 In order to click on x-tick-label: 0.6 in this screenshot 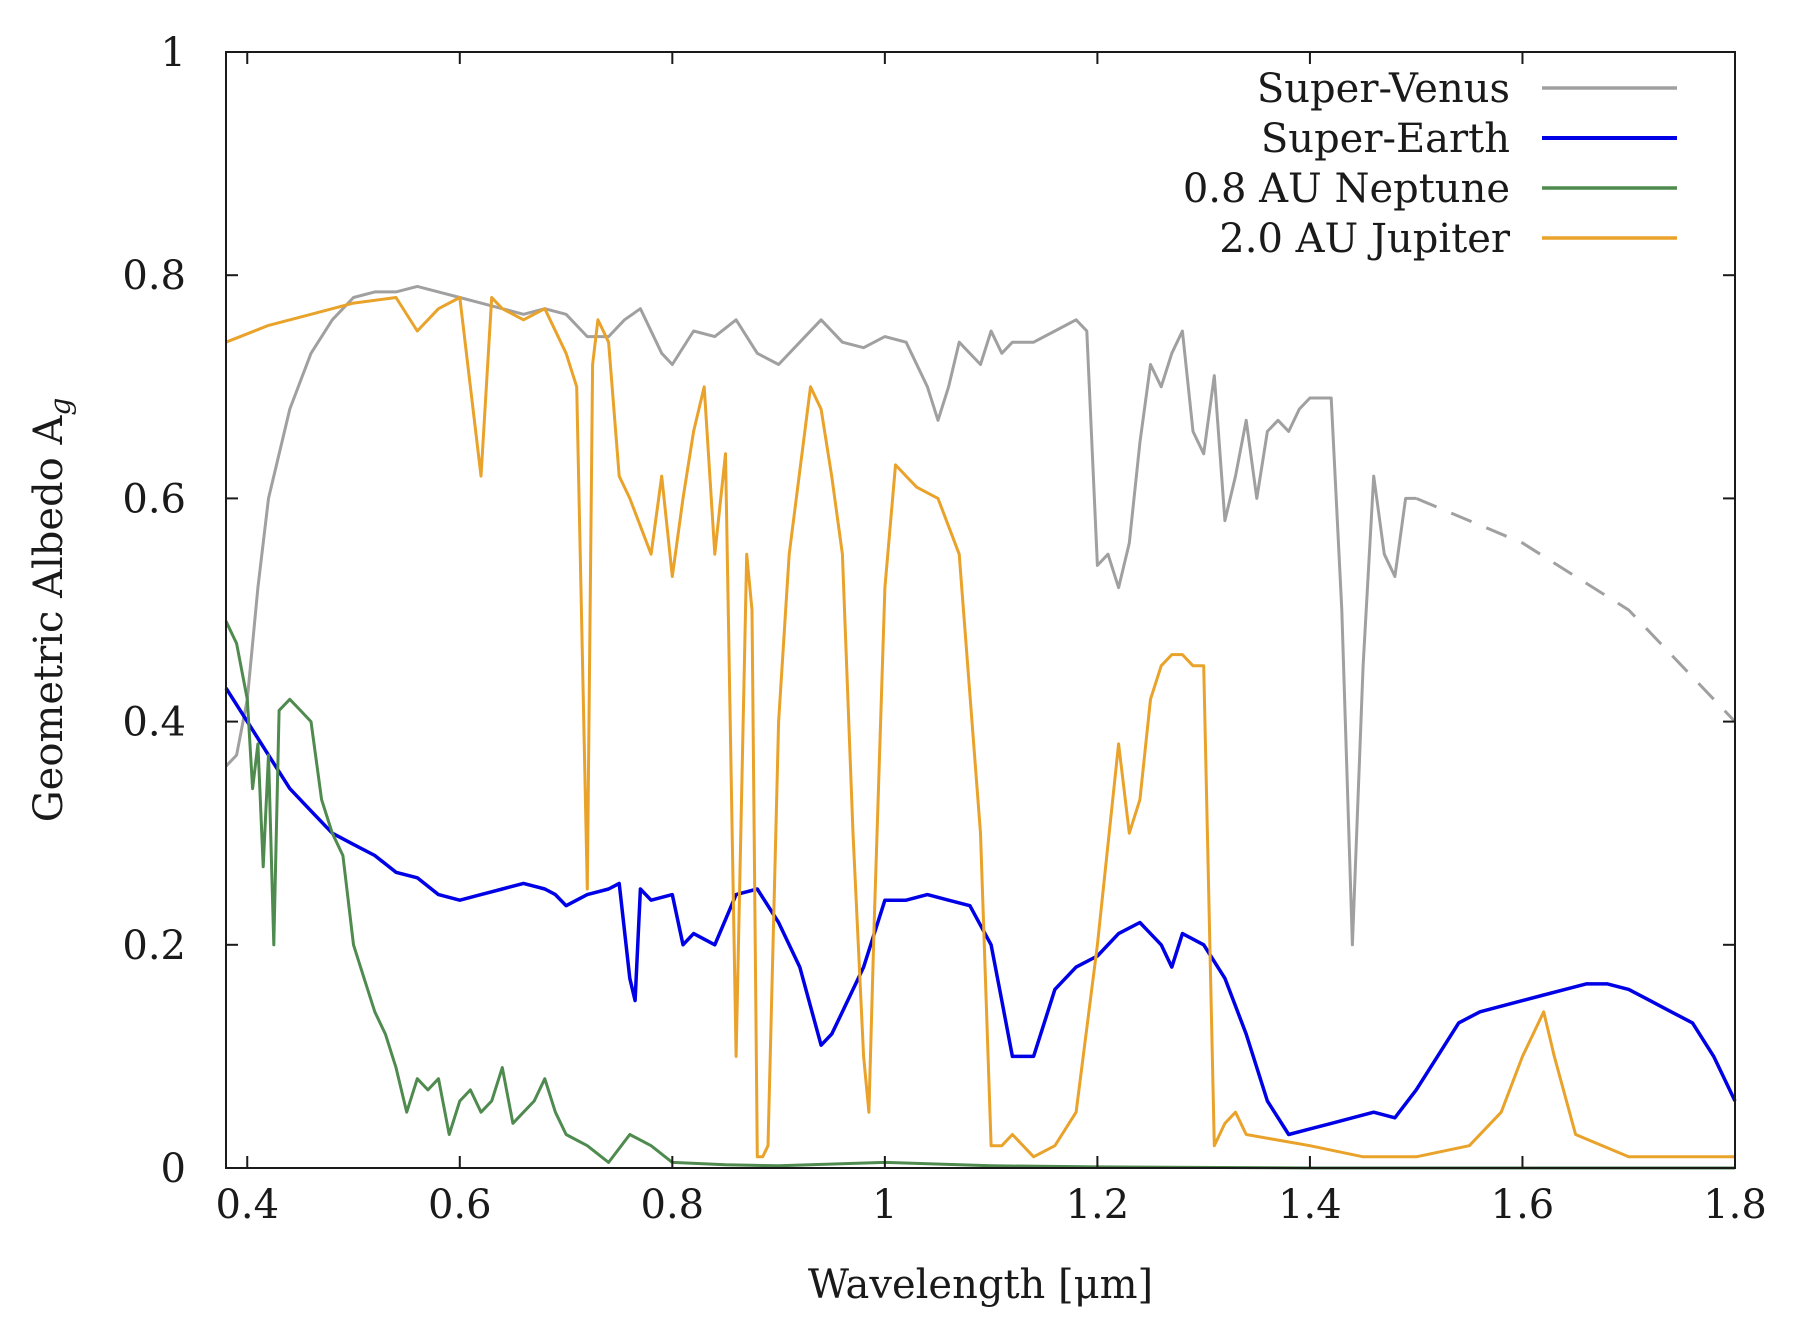, I will do `click(460, 1205)`.